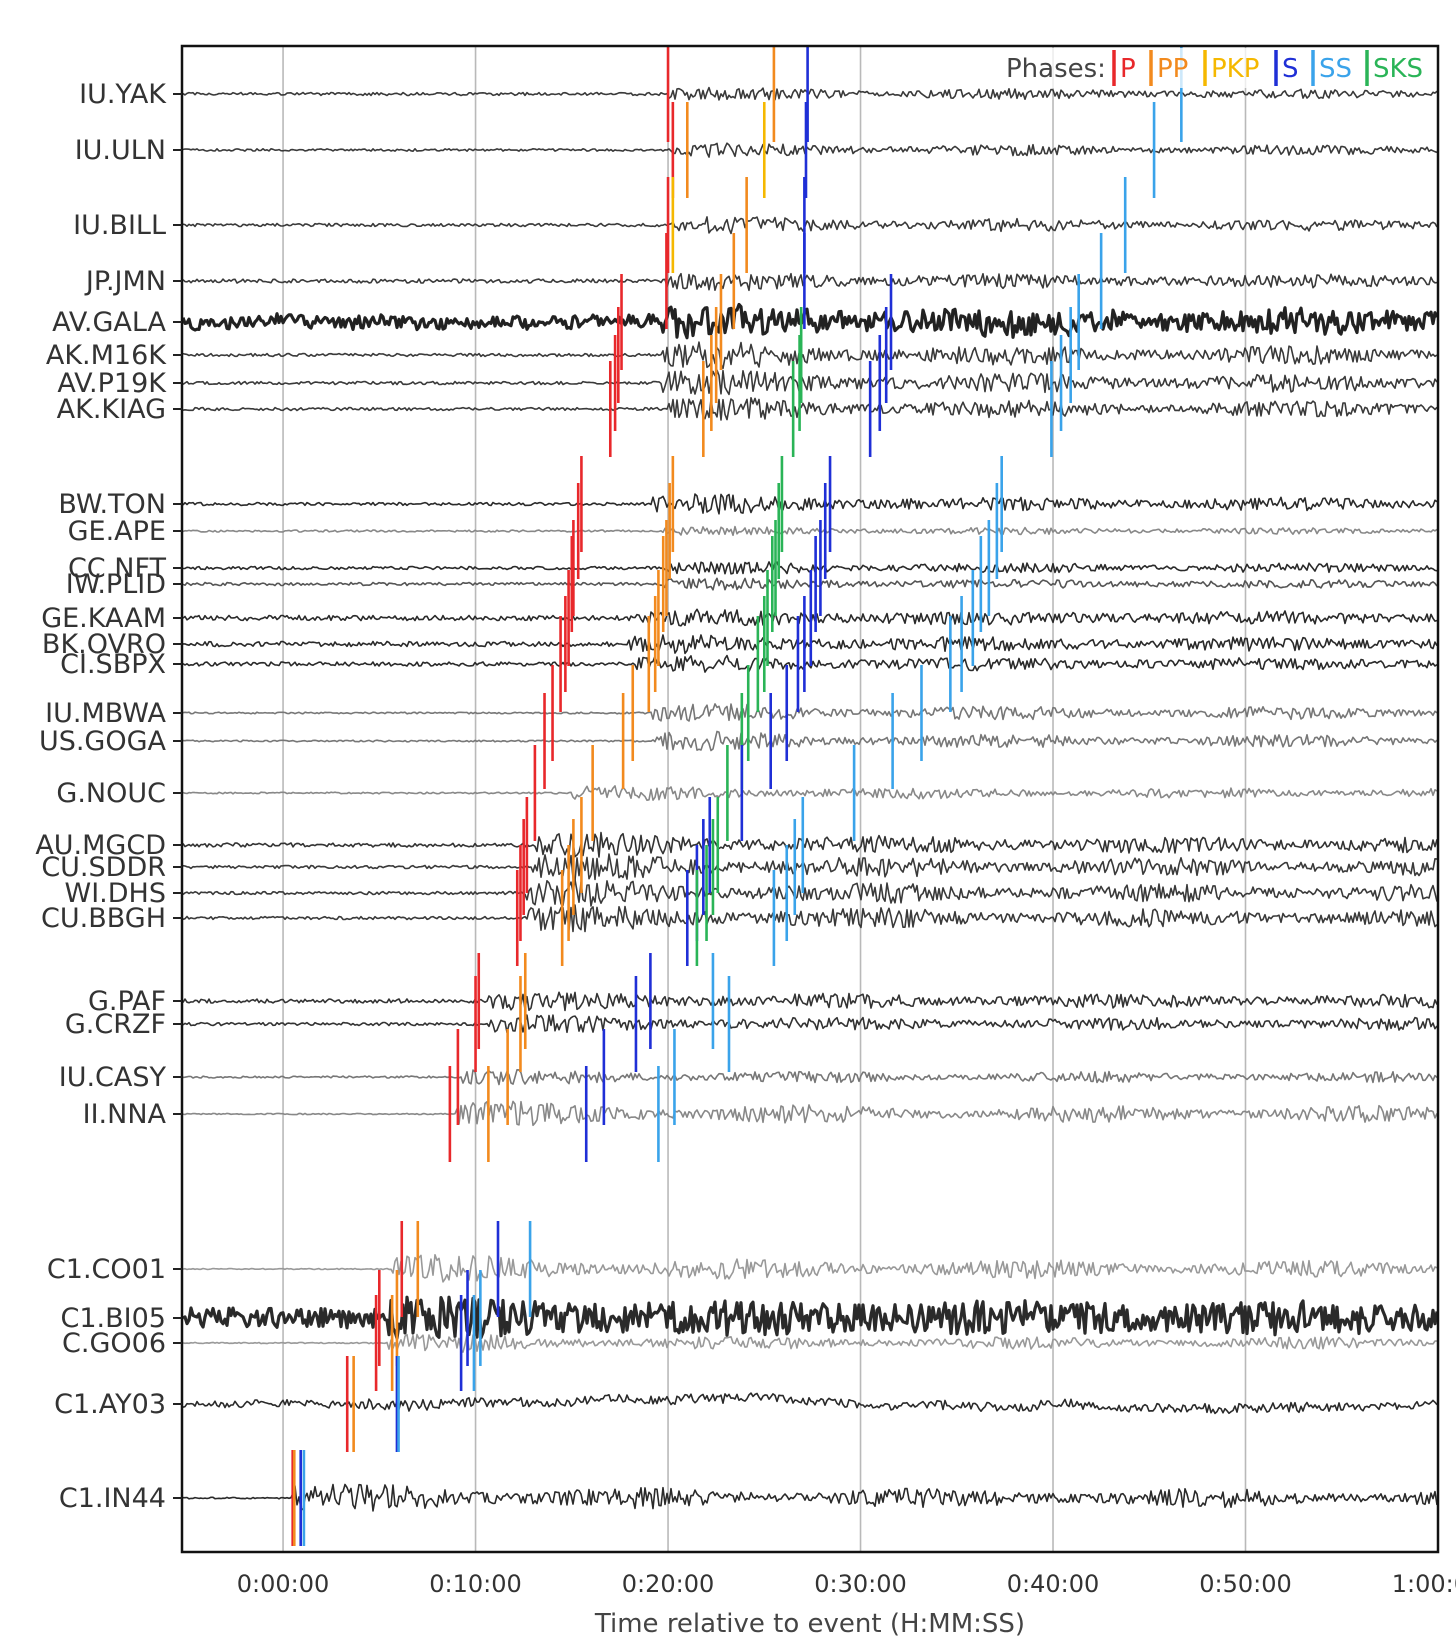 The width and height of the screenshot is (1456, 1641). What do you see at coordinates (103, 918) in the screenshot?
I see `station-label: CU.BBGH` at bounding box center [103, 918].